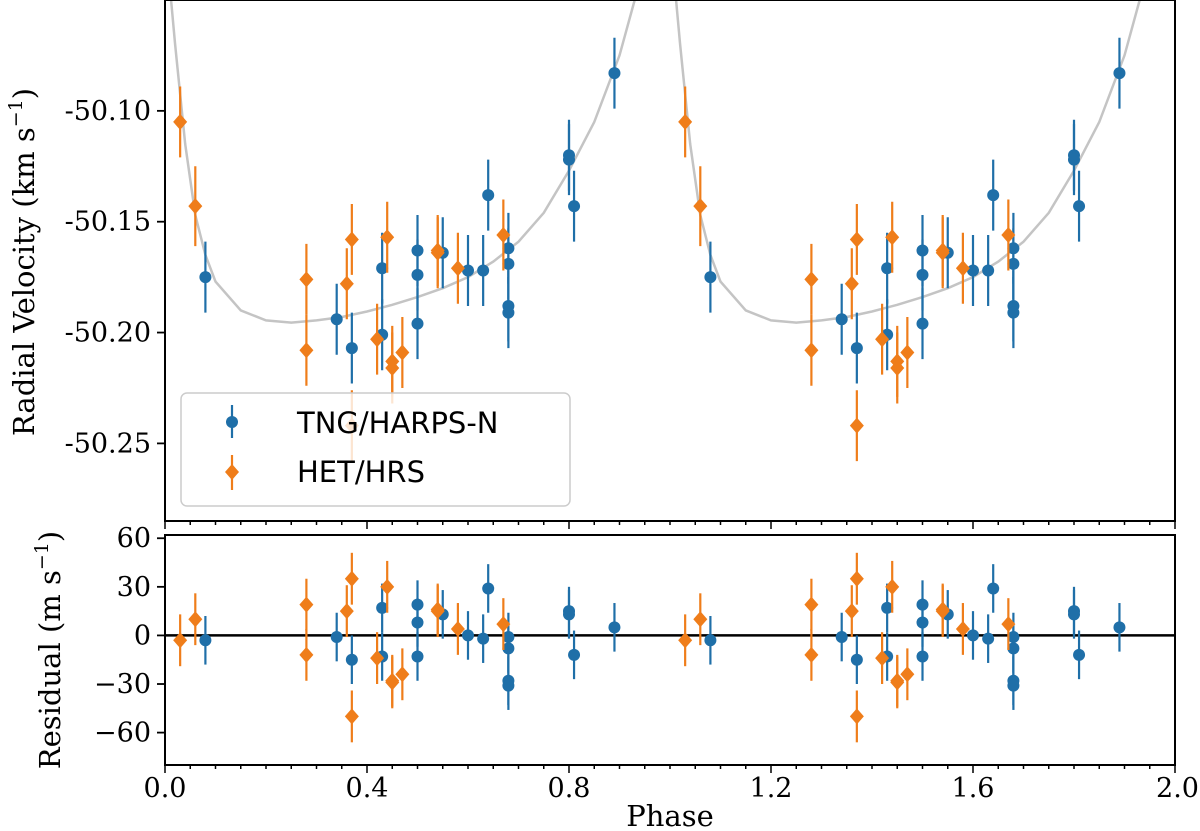  I want to click on residual-ytick-label: 60, so click(134, 538).